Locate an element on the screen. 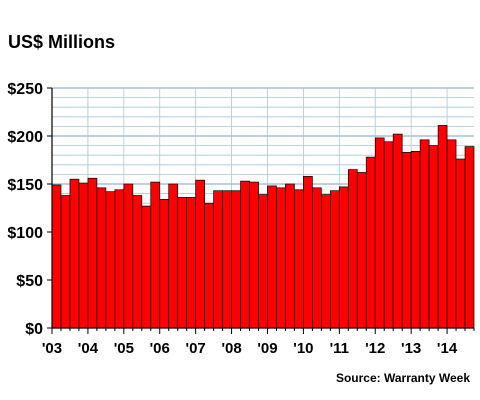  y-tick-labels: $0 $50 $100 $150 $200 $250 is located at coordinates (25, 209).